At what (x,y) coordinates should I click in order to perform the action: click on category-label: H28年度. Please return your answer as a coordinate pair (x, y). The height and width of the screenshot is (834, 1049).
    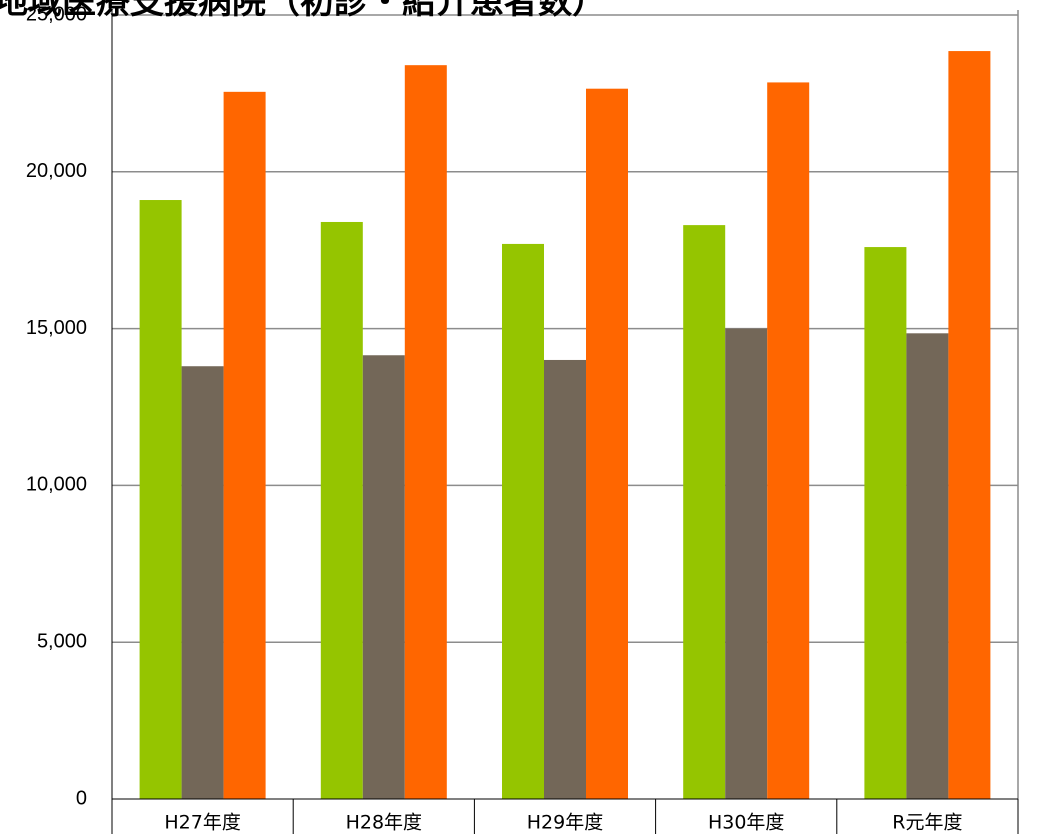
    Looking at the image, I should click on (384, 823).